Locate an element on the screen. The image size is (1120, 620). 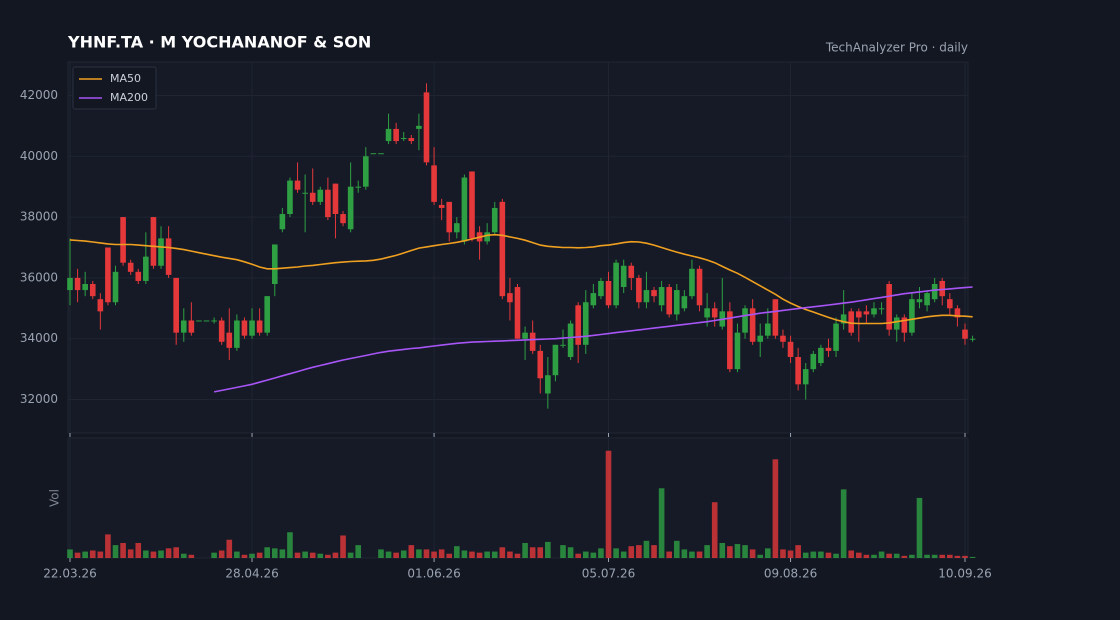
legend-label: MA200 is located at coordinates (129, 97).